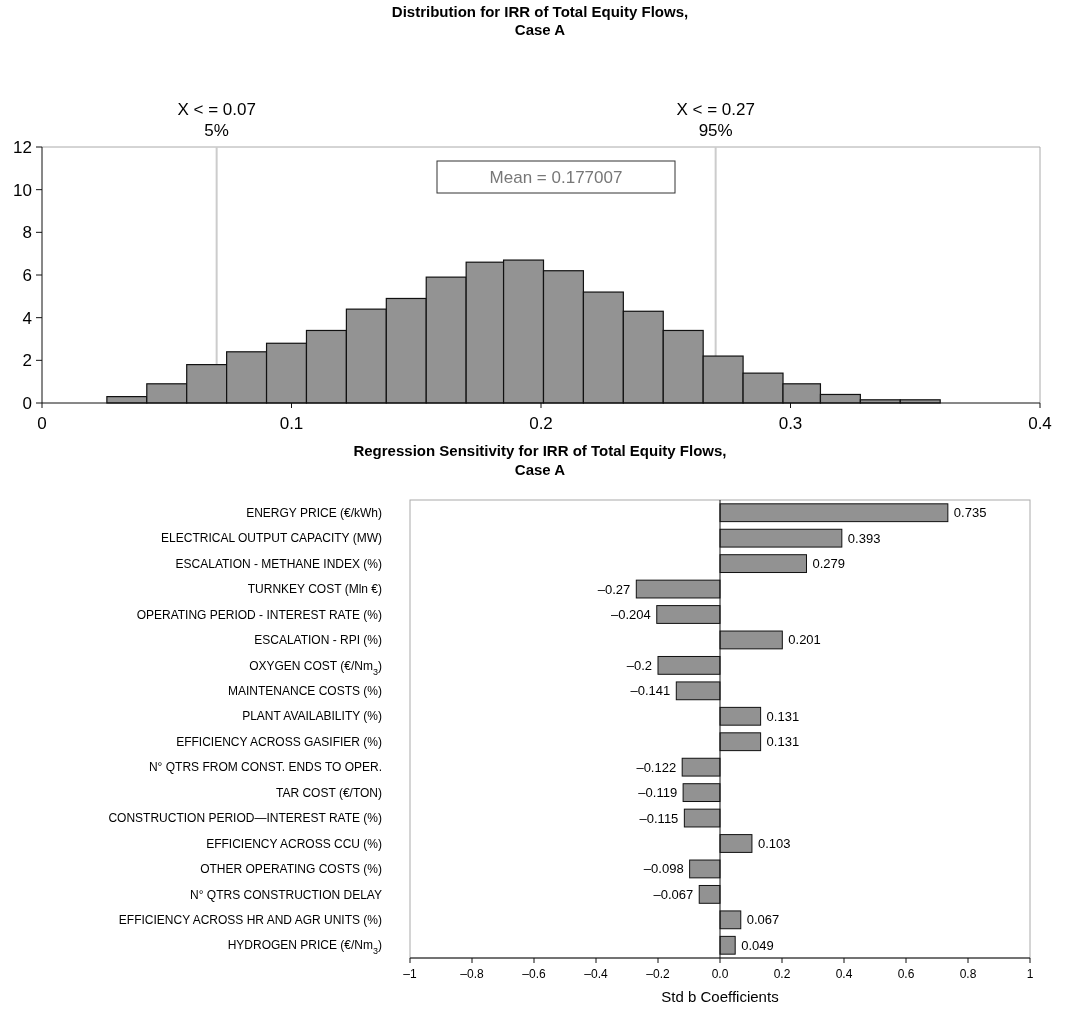 The width and height of the screenshot is (1074, 1013). Describe the element at coordinates (294, 843) in the screenshot. I see `y-tick-label: EFFICIENCY ACROSS CCU (%)` at that location.